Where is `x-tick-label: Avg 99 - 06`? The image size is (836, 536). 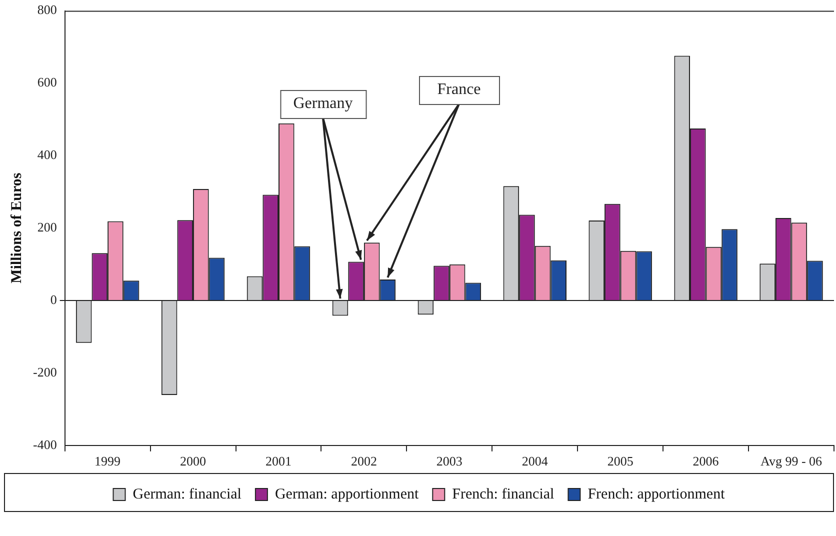
x-tick-label: Avg 99 - 06 is located at coordinates (791, 461).